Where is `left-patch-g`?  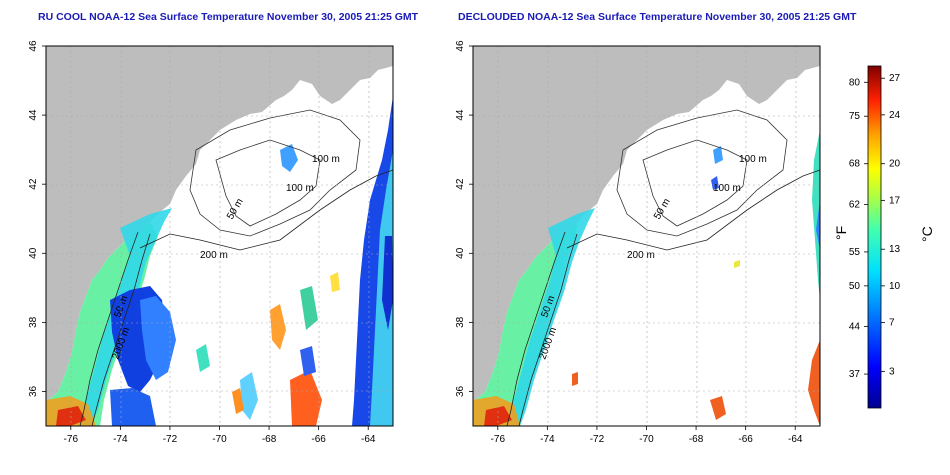 left-patch-g is located at coordinates (203, 358).